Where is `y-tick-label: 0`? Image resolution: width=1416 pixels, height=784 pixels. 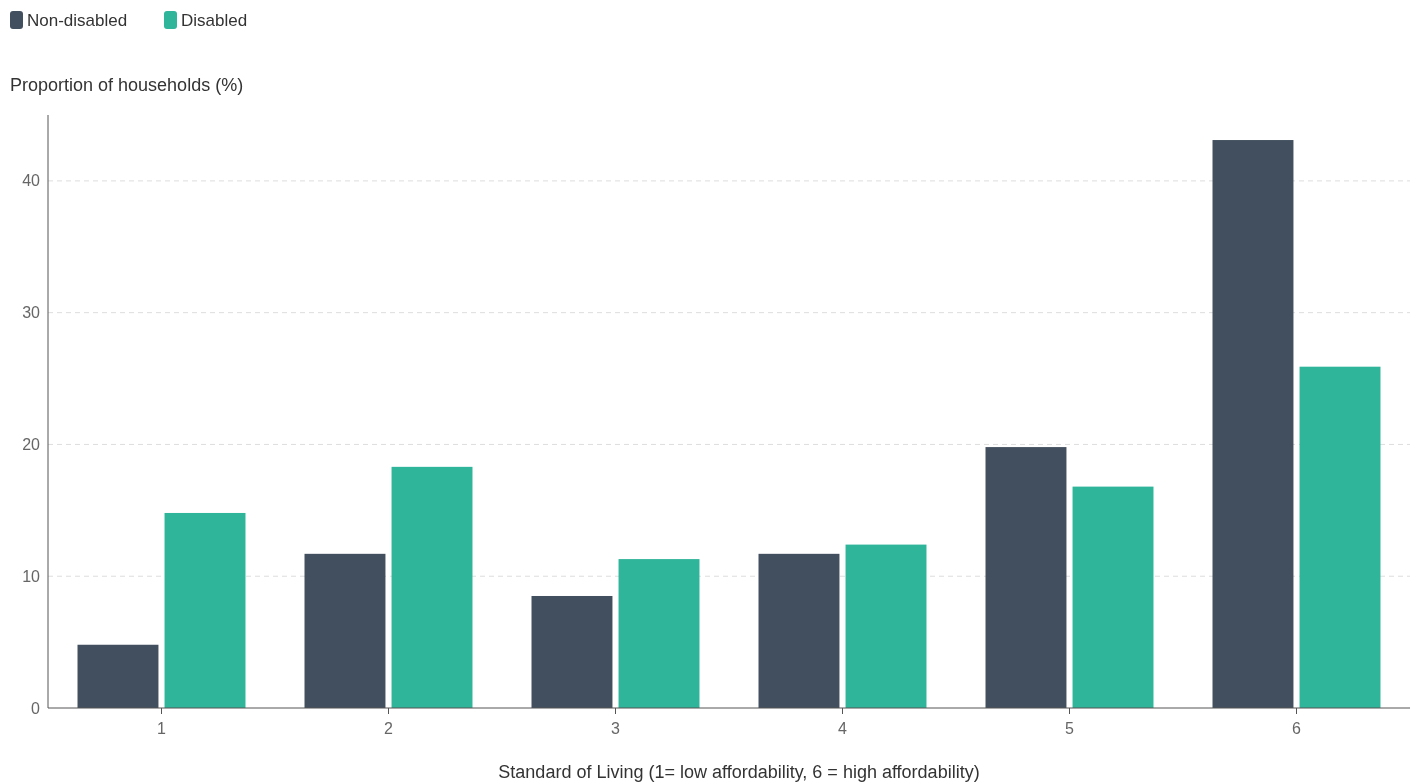
y-tick-label: 0 is located at coordinates (36, 708).